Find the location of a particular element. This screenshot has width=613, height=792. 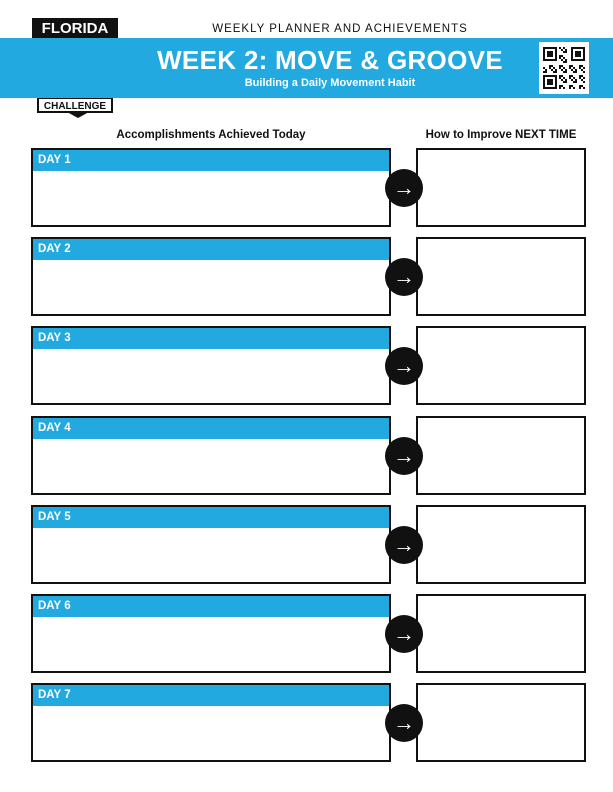

accomplishment-box-day-1: DAY 1 is located at coordinates (211, 187).